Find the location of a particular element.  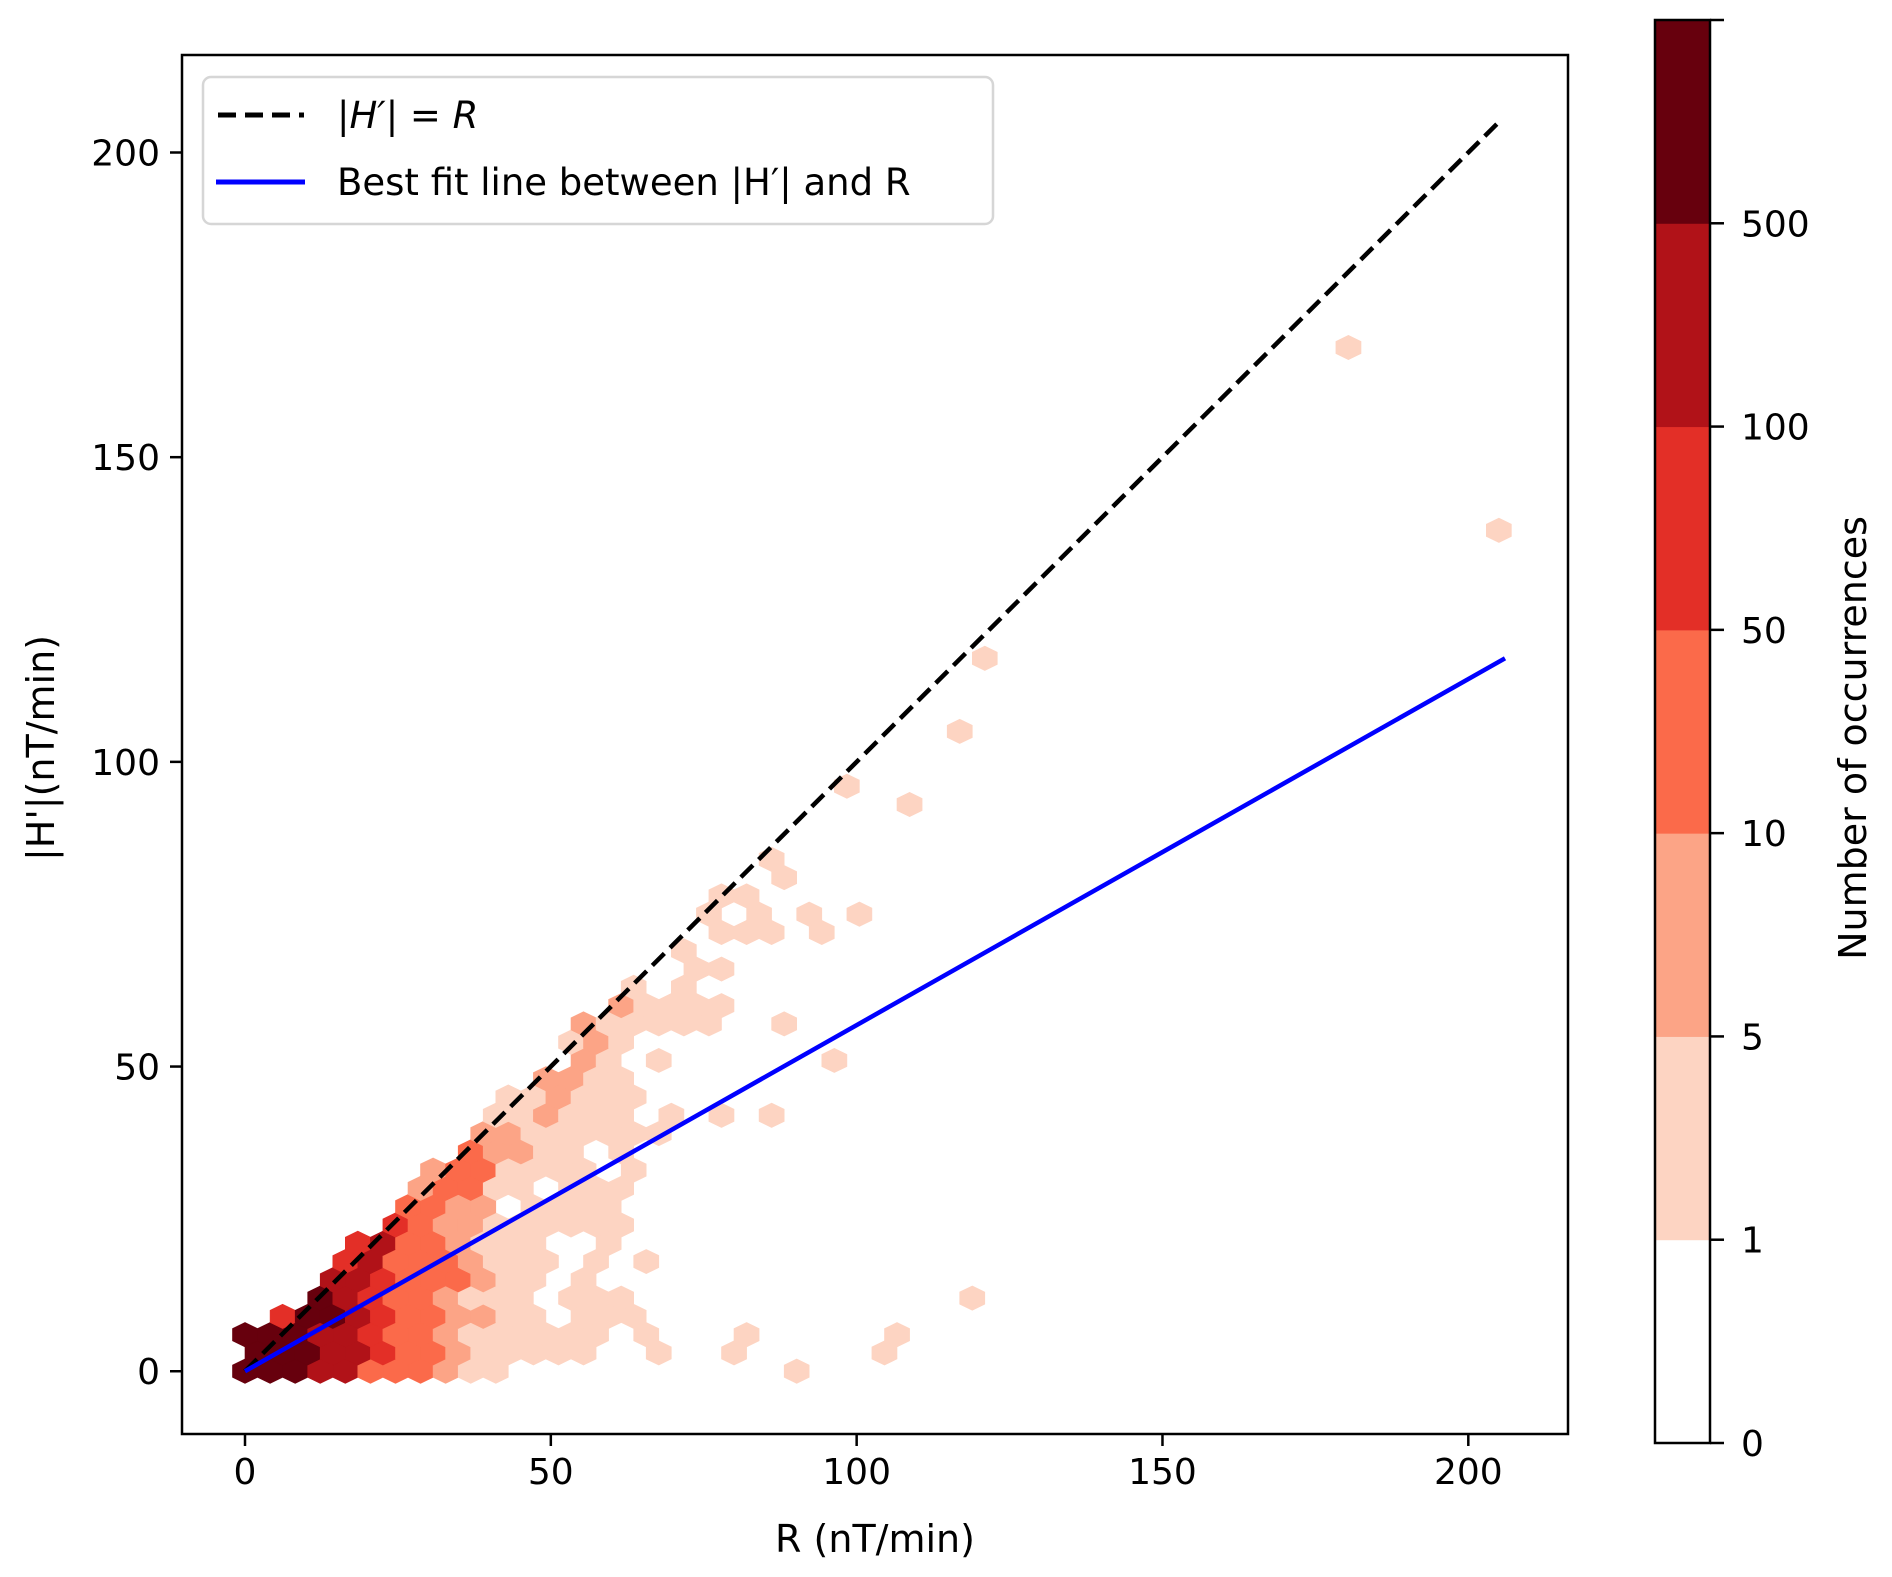

colorbar-tick-label: 10 is located at coordinates (1764, 834).